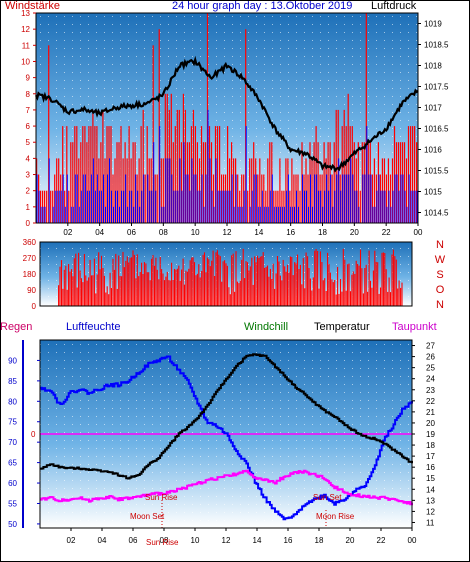 This screenshot has width=470, height=562. What do you see at coordinates (30, 274) in the screenshot?
I see `direction-tick-label: 180` at bounding box center [30, 274].